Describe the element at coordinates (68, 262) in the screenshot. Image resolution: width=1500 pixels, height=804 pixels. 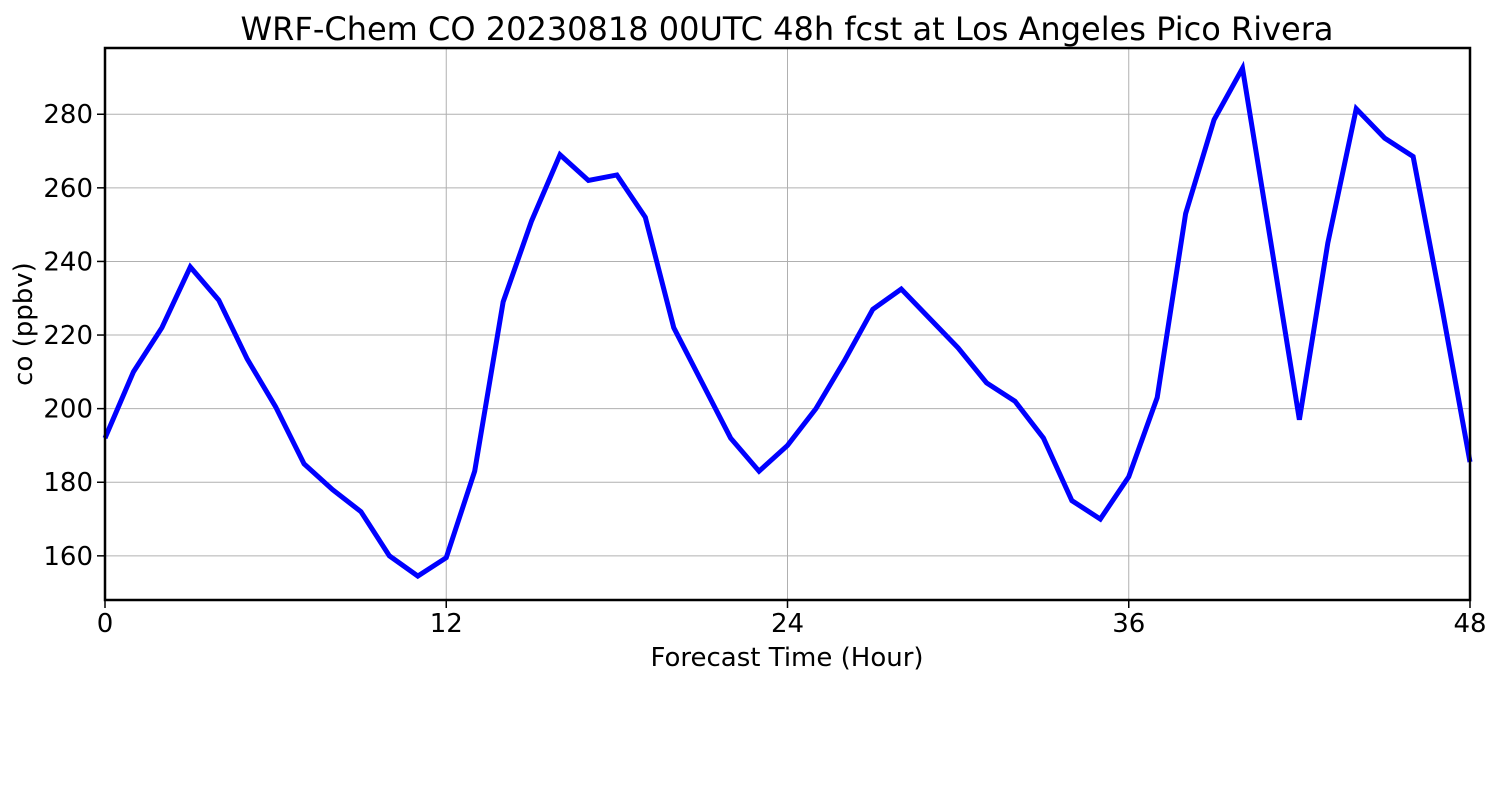
I see `y-tick-label: 240` at that location.